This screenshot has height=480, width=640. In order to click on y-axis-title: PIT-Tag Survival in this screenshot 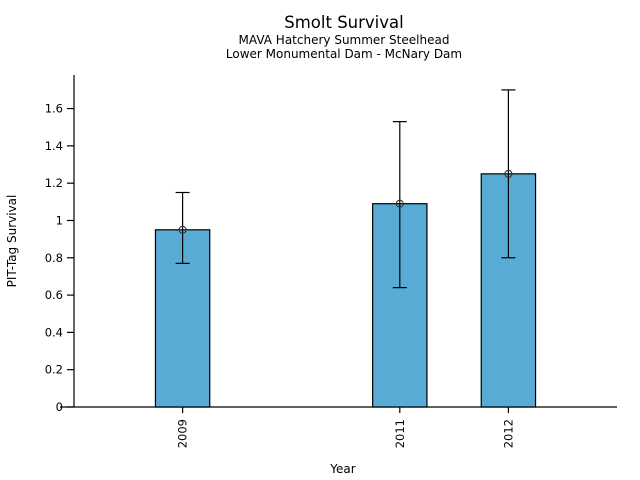, I will do `click(12, 241)`.